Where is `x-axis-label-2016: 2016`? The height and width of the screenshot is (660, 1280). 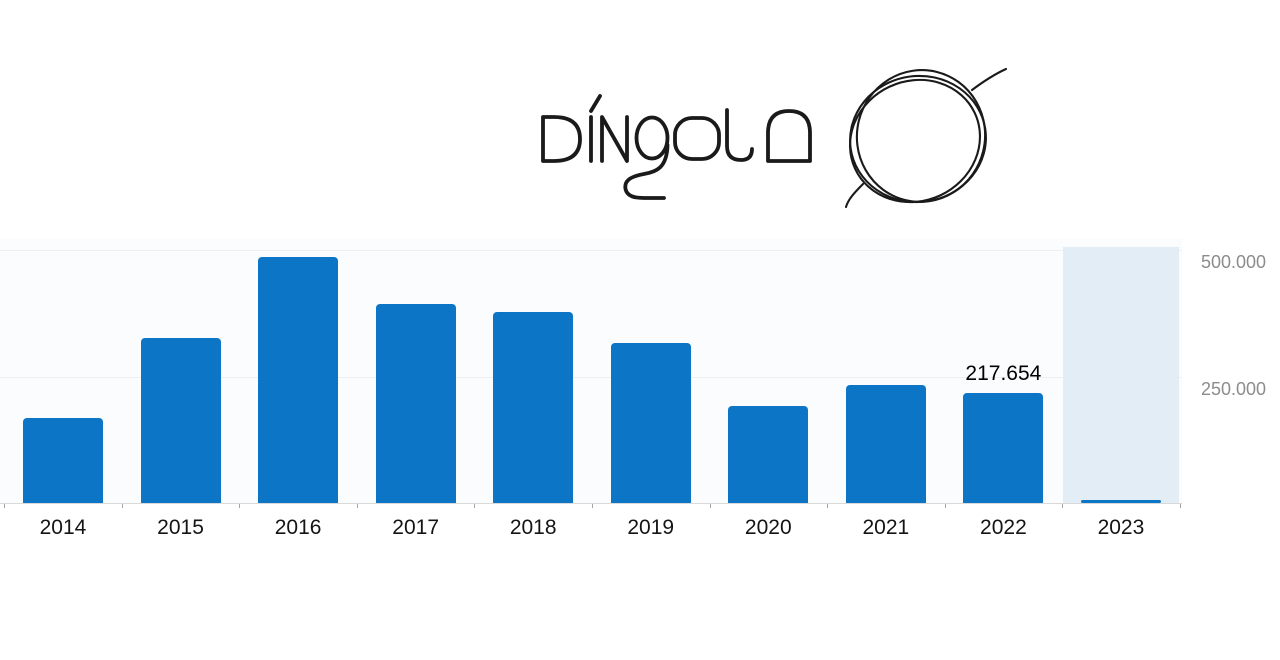
x-axis-label-2016: 2016 is located at coordinates (298, 527).